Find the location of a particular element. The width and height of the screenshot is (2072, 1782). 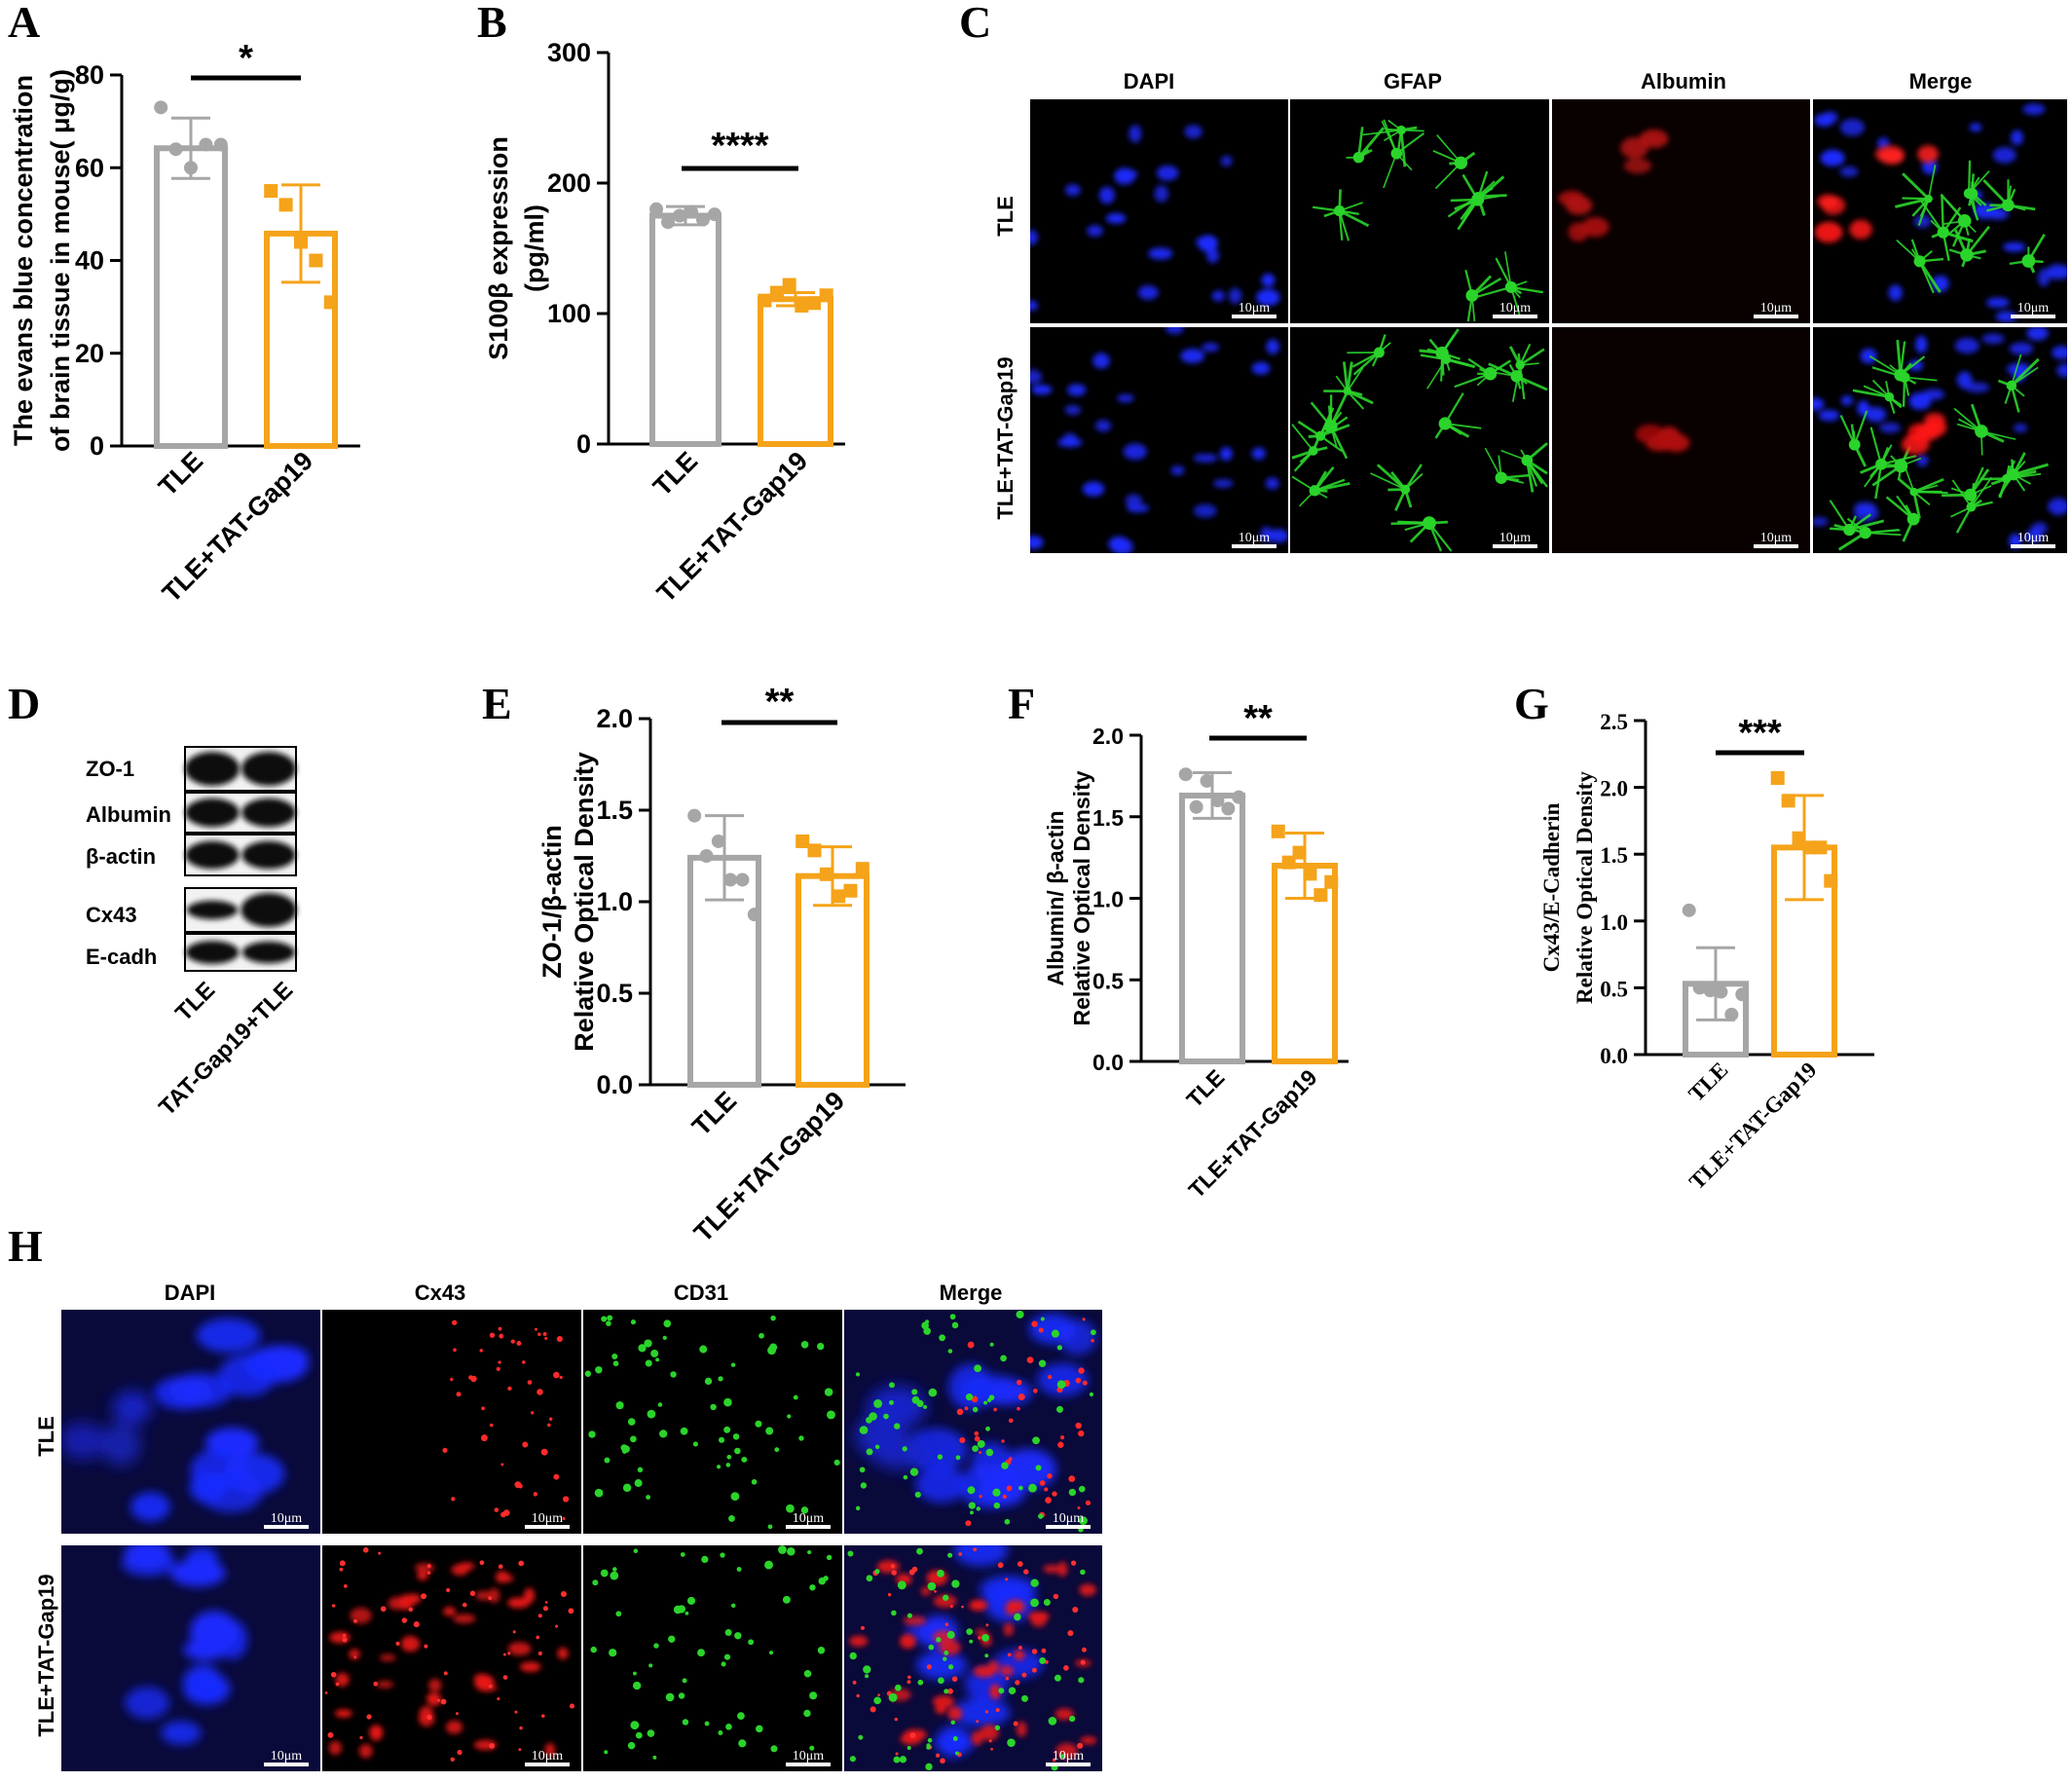

y-tick-label: 0.0 is located at coordinates (1614, 1056).